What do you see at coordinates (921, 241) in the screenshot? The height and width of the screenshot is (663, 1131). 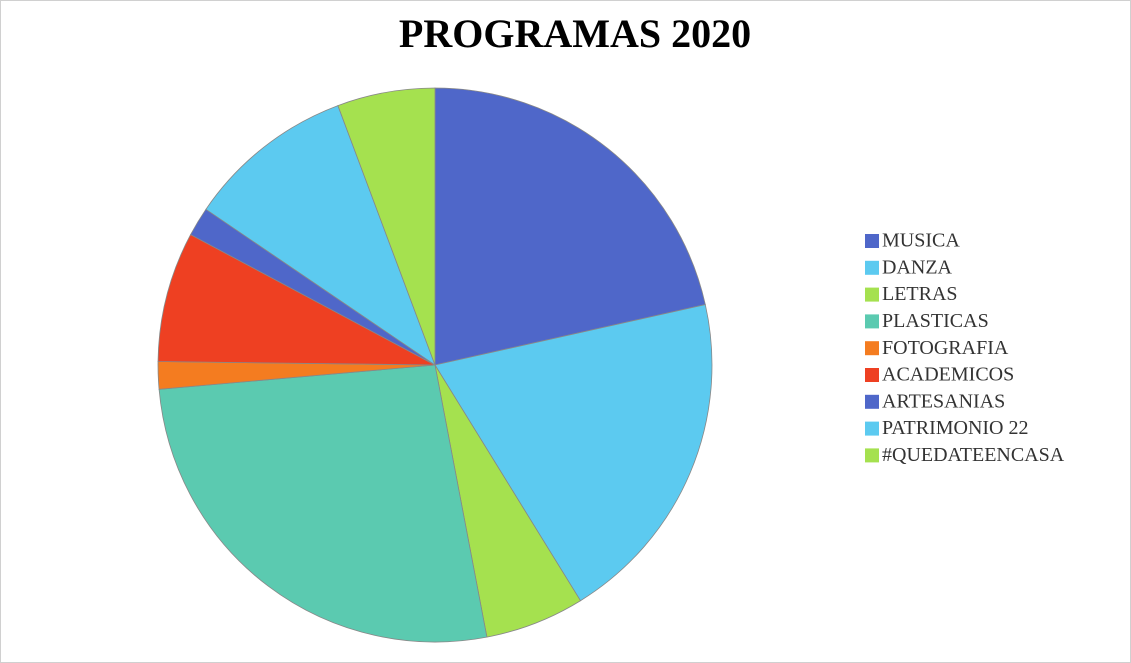 I see `legend-label: MUSICA` at bounding box center [921, 241].